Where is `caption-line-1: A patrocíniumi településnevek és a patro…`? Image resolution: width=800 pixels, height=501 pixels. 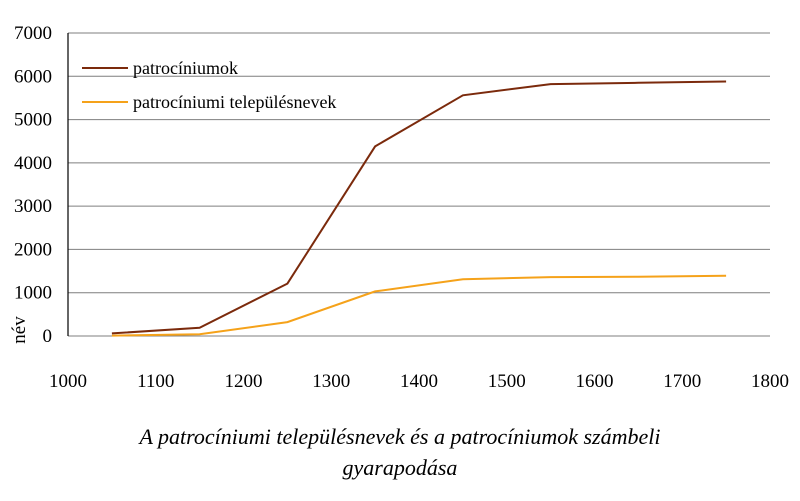
caption-line-1: A patrocíniumi településnevek és a patro… is located at coordinates (399, 436).